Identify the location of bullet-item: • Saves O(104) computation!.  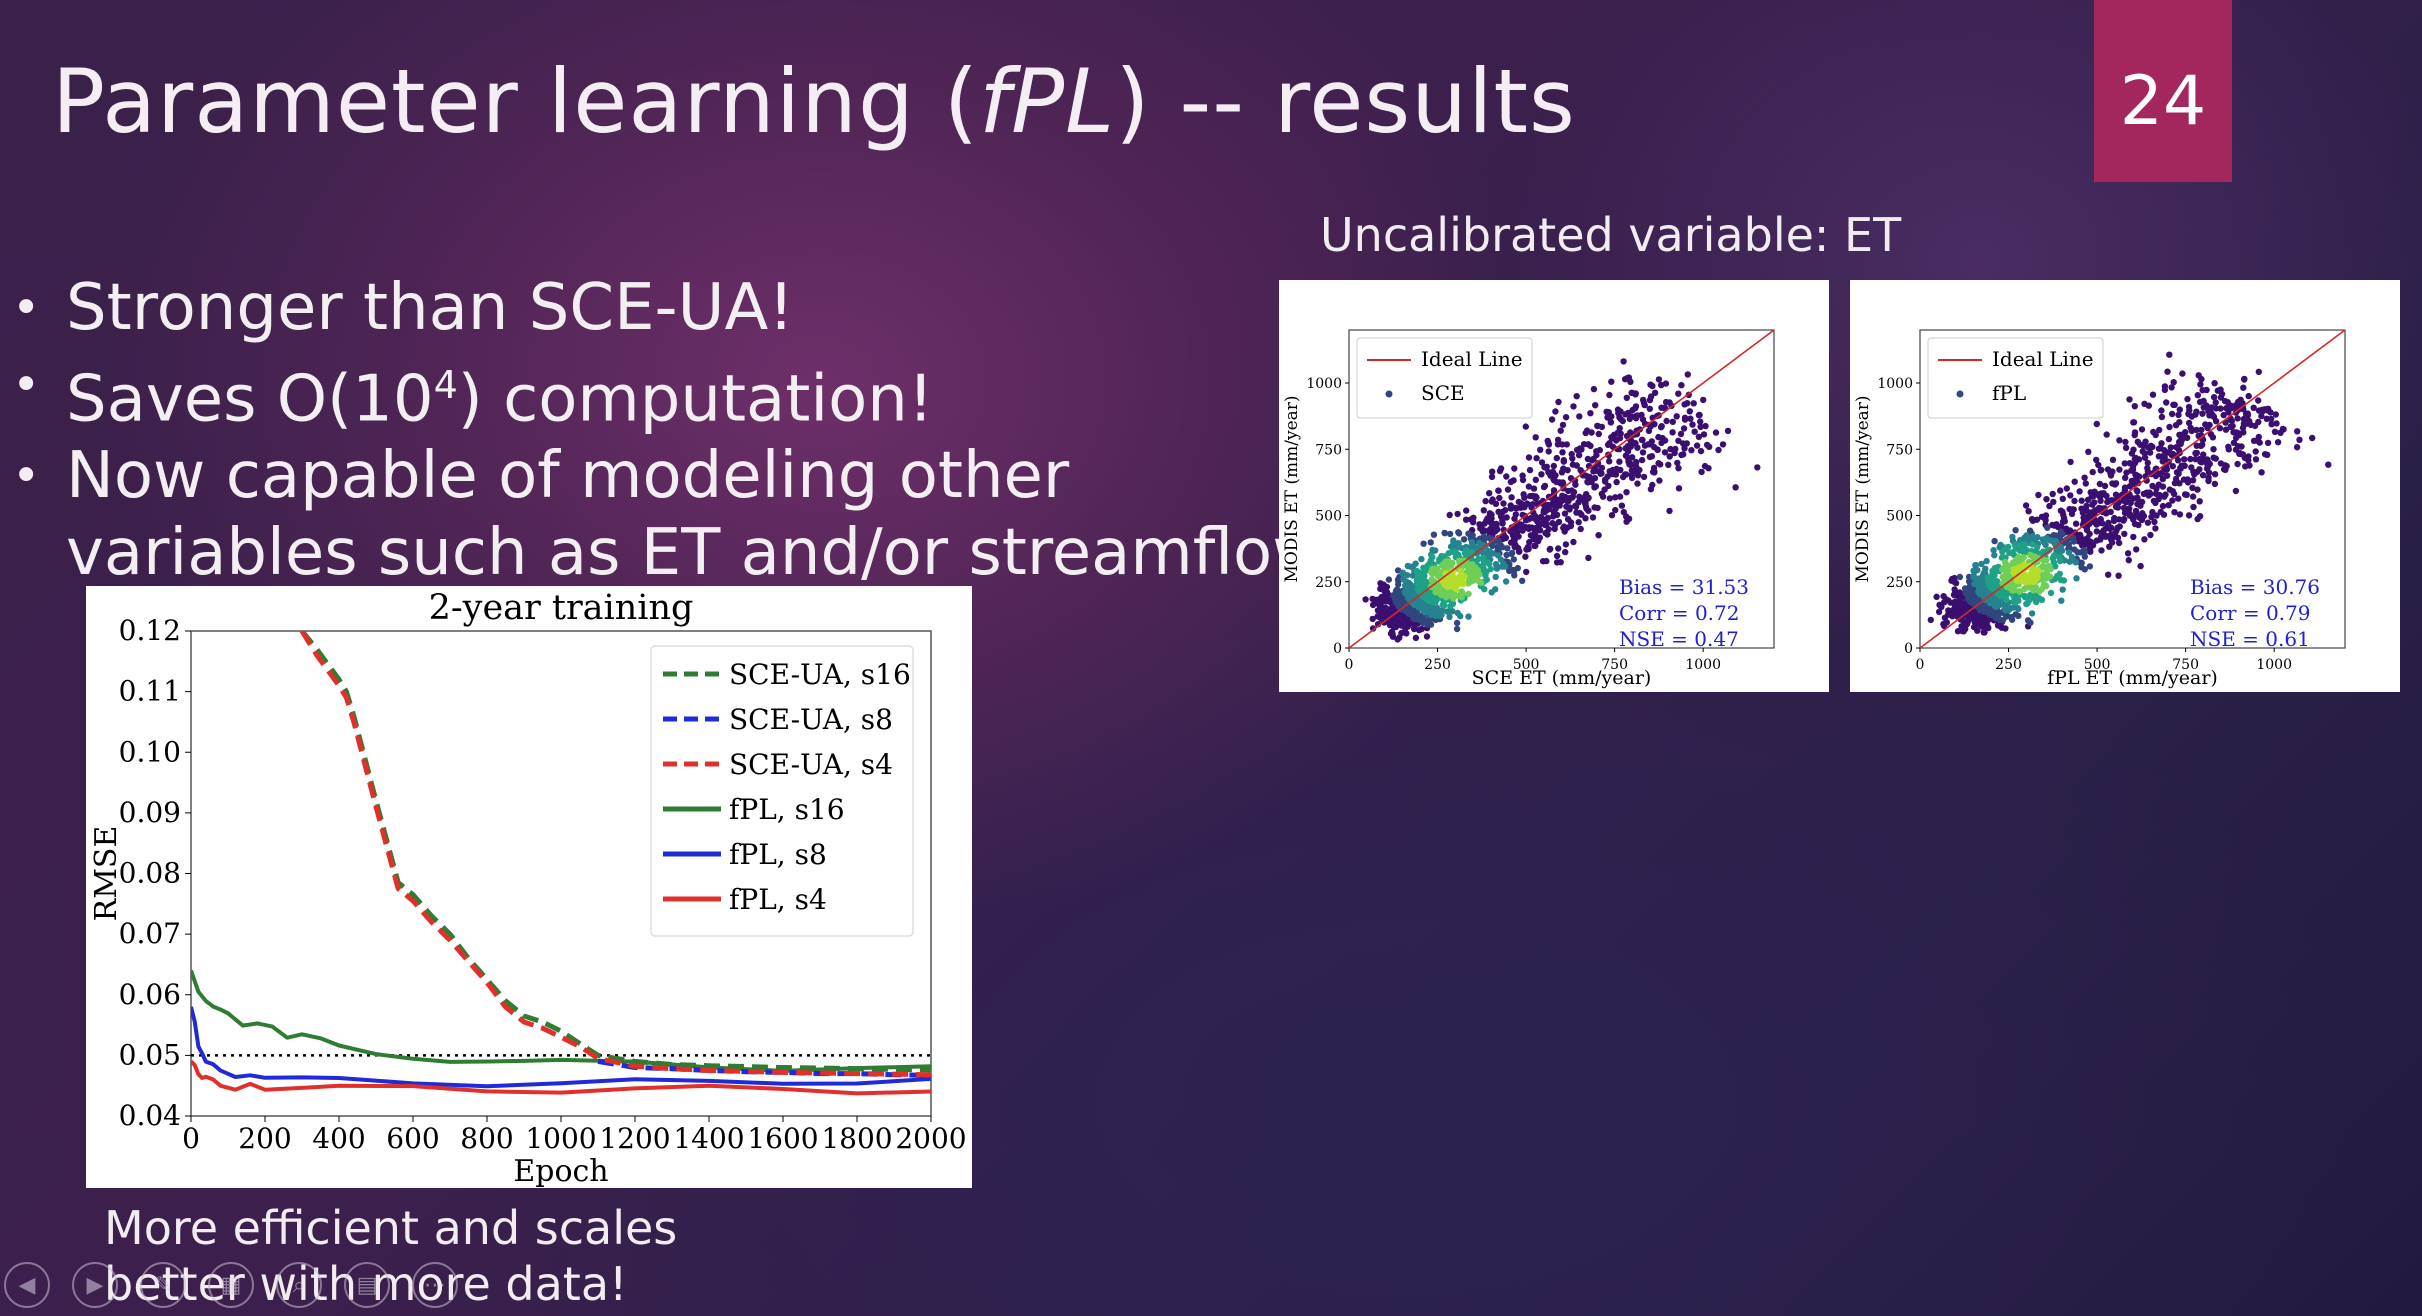
(668, 392).